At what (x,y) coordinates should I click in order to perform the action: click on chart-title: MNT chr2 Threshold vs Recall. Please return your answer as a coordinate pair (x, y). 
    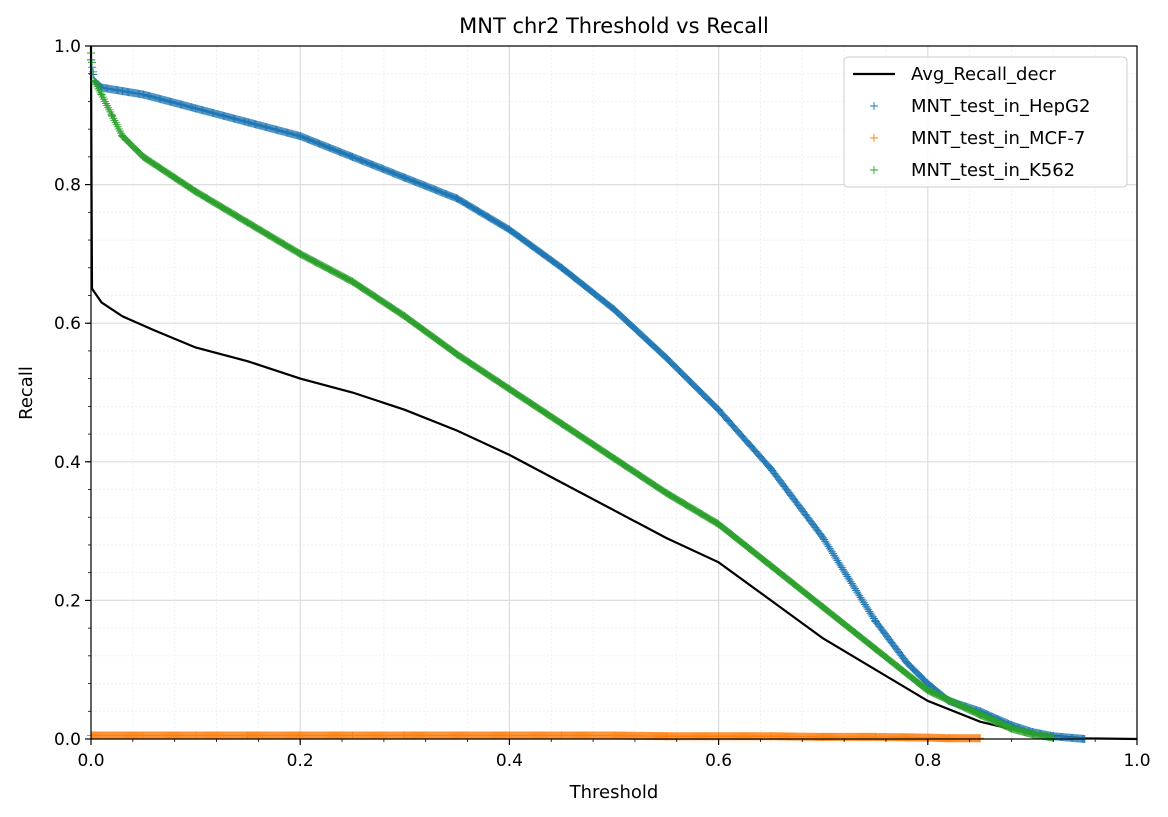
    Looking at the image, I should click on (614, 26).